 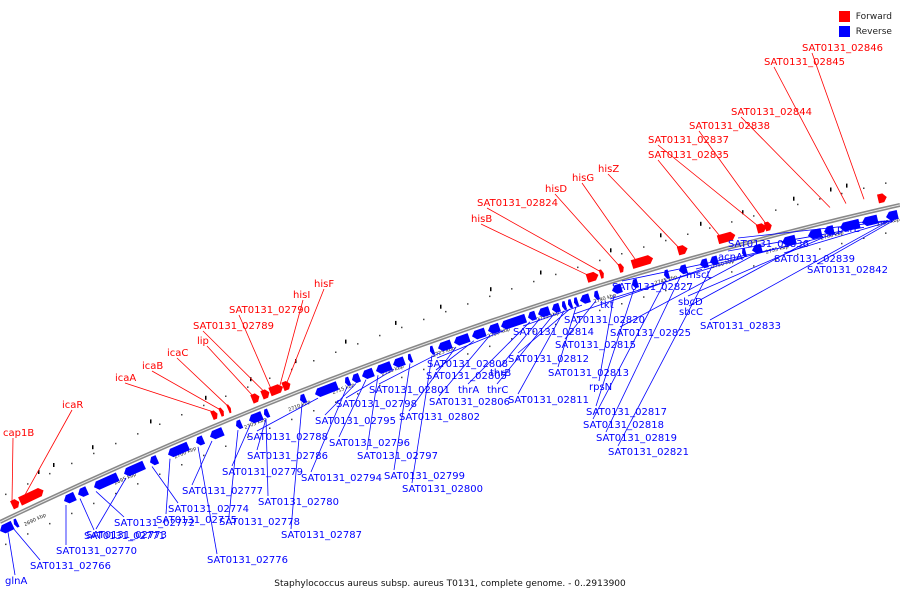 What do you see at coordinates (740, 326) in the screenshot?
I see `reverse-gene-label: SAT0131_02833` at bounding box center [740, 326].